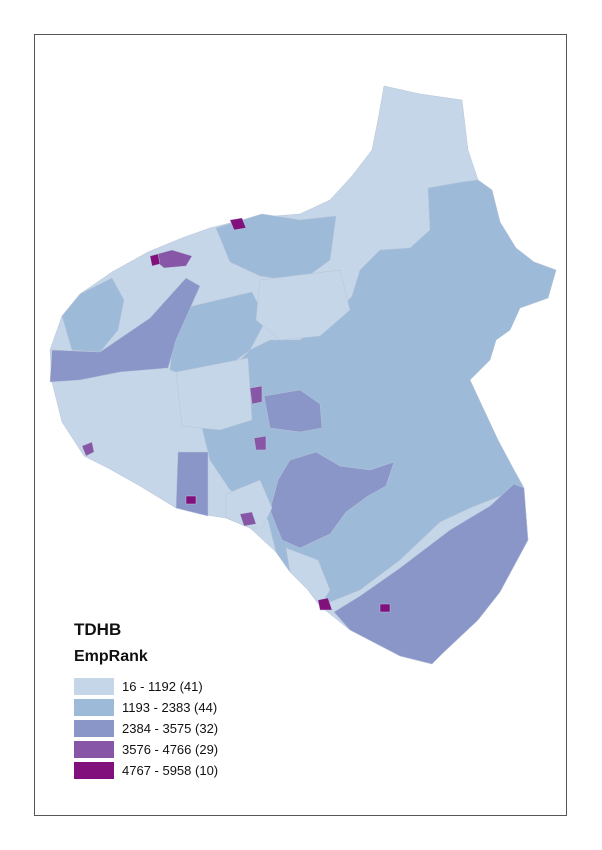  I want to click on legend-title: TDHB, so click(98, 629).